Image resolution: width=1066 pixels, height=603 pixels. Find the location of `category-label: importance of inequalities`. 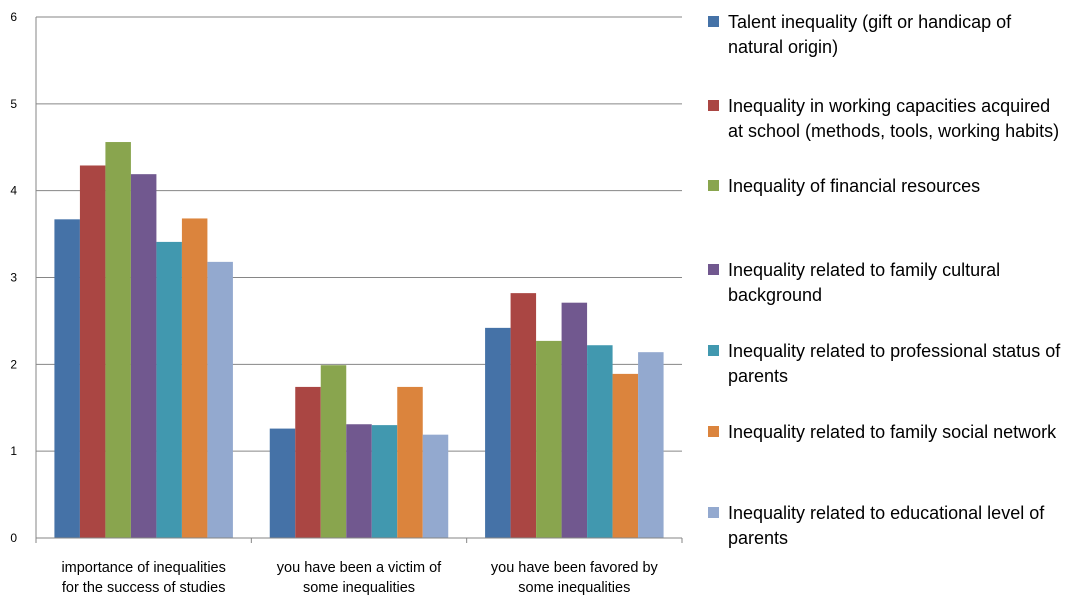

category-label: importance of inequalities is located at coordinates (143, 568).